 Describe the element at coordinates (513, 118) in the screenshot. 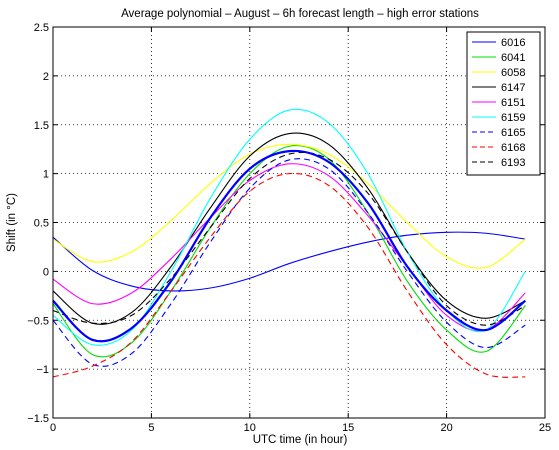

I see `legend-label: 6159` at that location.